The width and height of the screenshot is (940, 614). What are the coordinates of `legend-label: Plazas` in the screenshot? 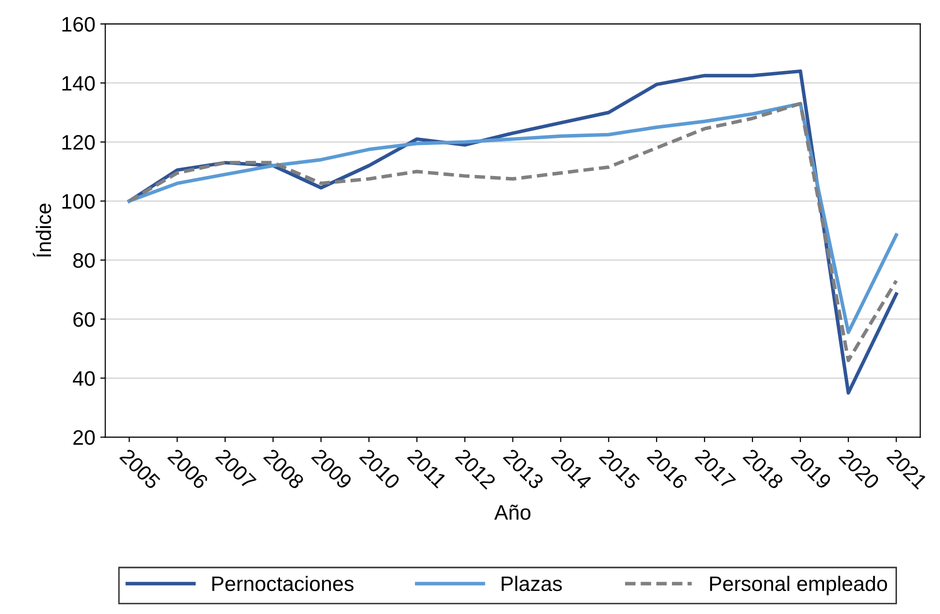 It's located at (532, 584).